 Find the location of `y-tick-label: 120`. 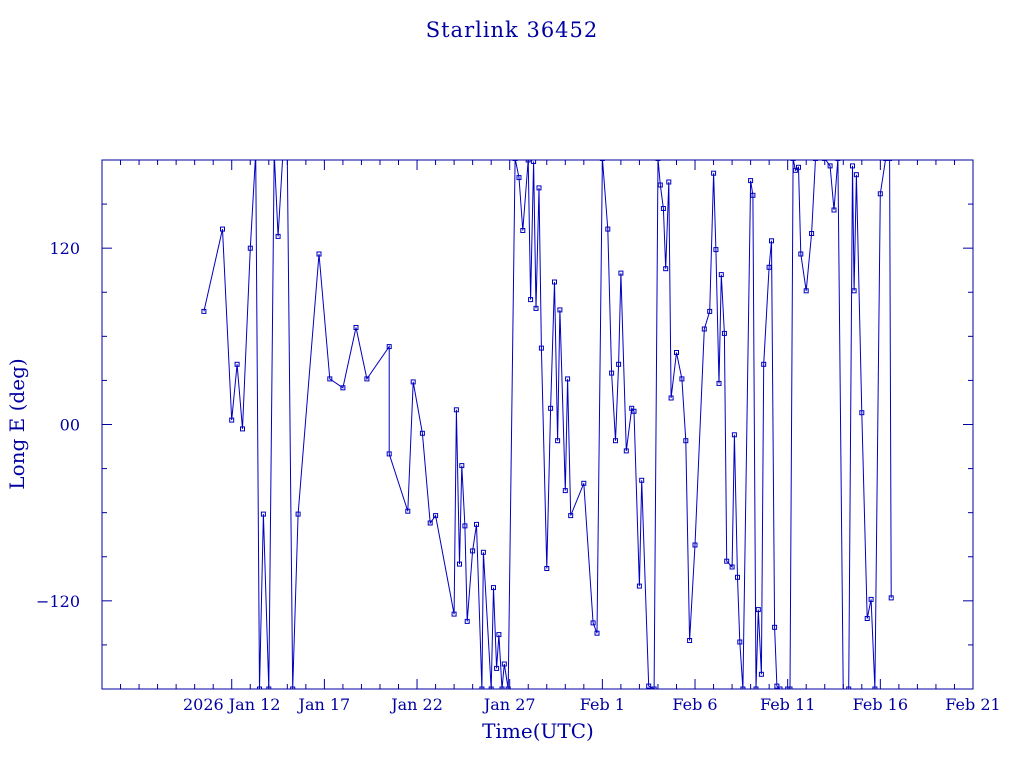

y-tick-label: 120 is located at coordinates (64, 248).